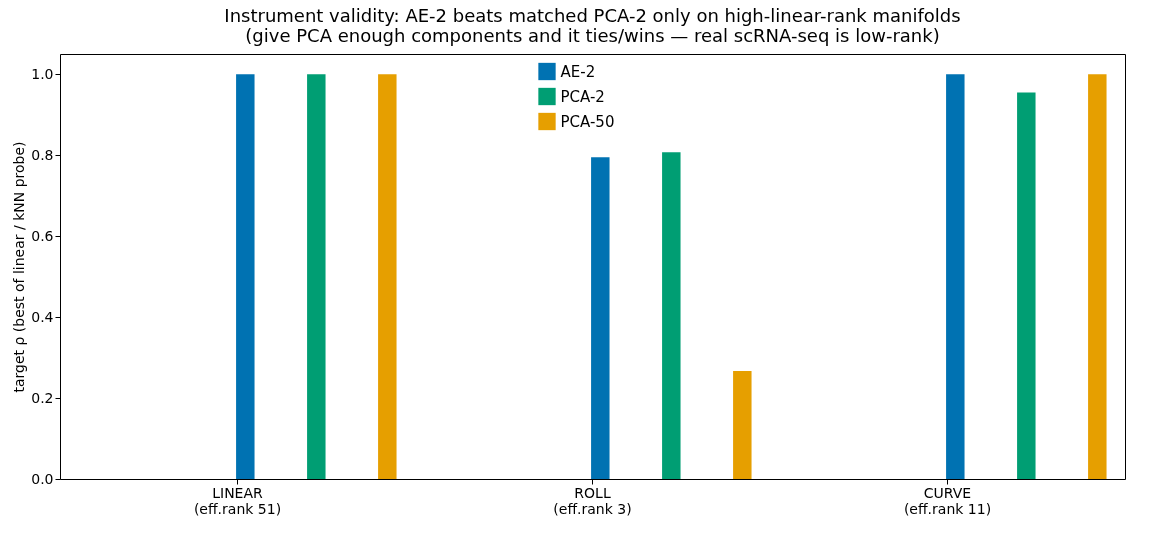 The width and height of the screenshot is (1156, 552). What do you see at coordinates (42, 154) in the screenshot?
I see `y-tick-label: 0.8` at bounding box center [42, 154].